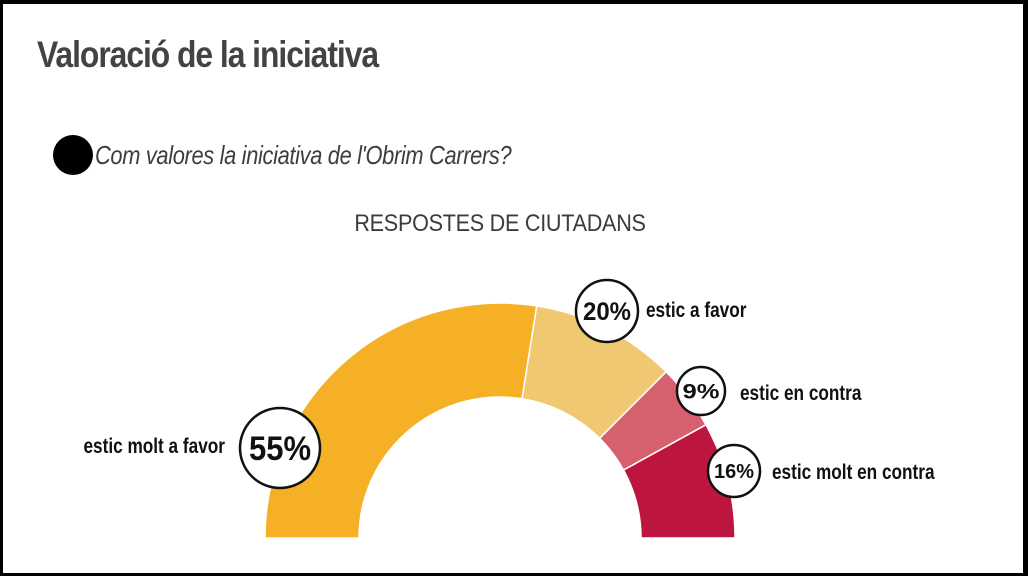  I want to click on page-title: Valoració de la iniciativa, so click(208, 54).